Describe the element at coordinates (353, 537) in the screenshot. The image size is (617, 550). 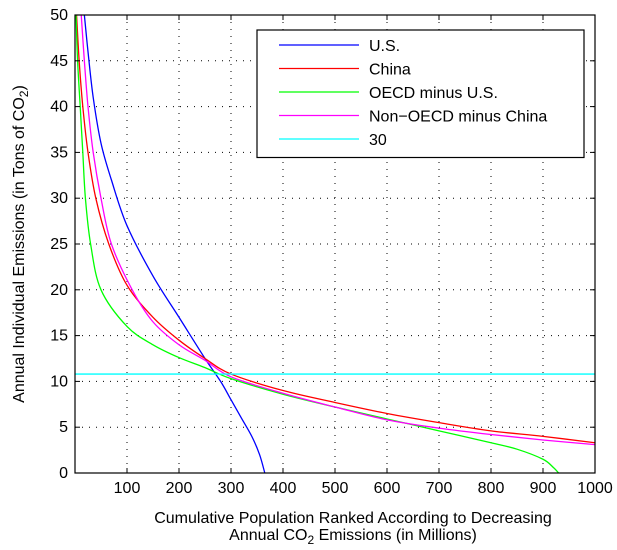
I see `x-axis-label-line2: Annual CO2 Emissions (in Millions)` at that location.